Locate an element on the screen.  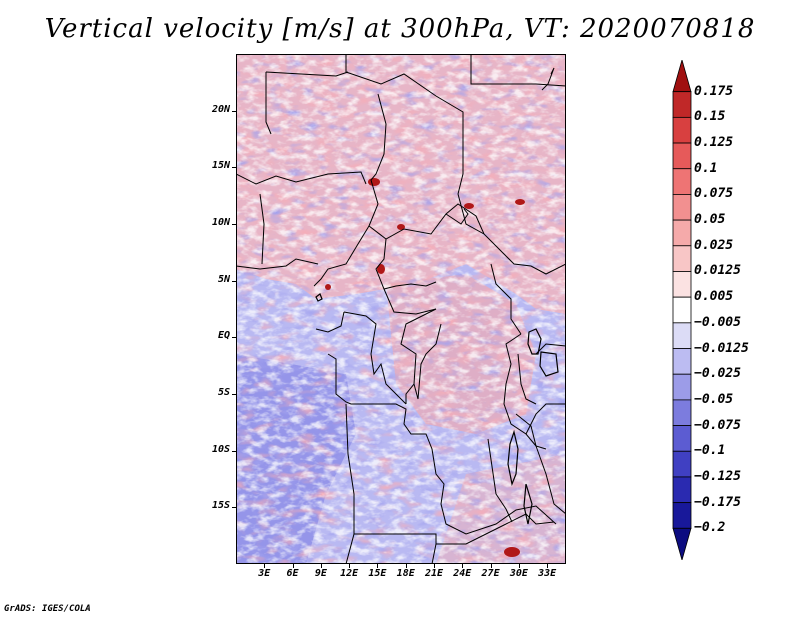
colorbar-label: −0.05 is located at coordinates (714, 399).